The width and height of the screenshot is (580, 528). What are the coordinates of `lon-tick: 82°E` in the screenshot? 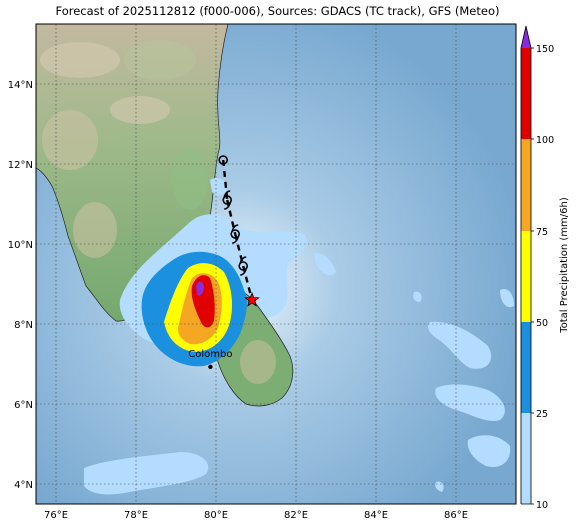 It's located at (296, 515).